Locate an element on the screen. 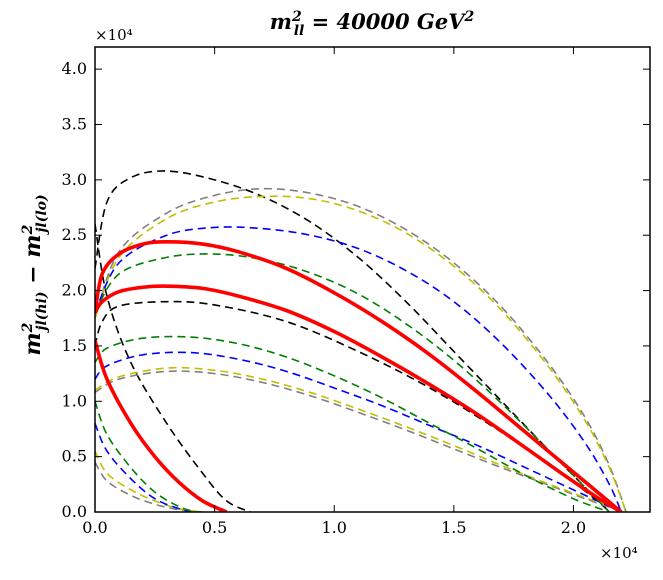 This screenshot has width=663, height=580. series-line-green-inner is located at coordinates (145, 456).